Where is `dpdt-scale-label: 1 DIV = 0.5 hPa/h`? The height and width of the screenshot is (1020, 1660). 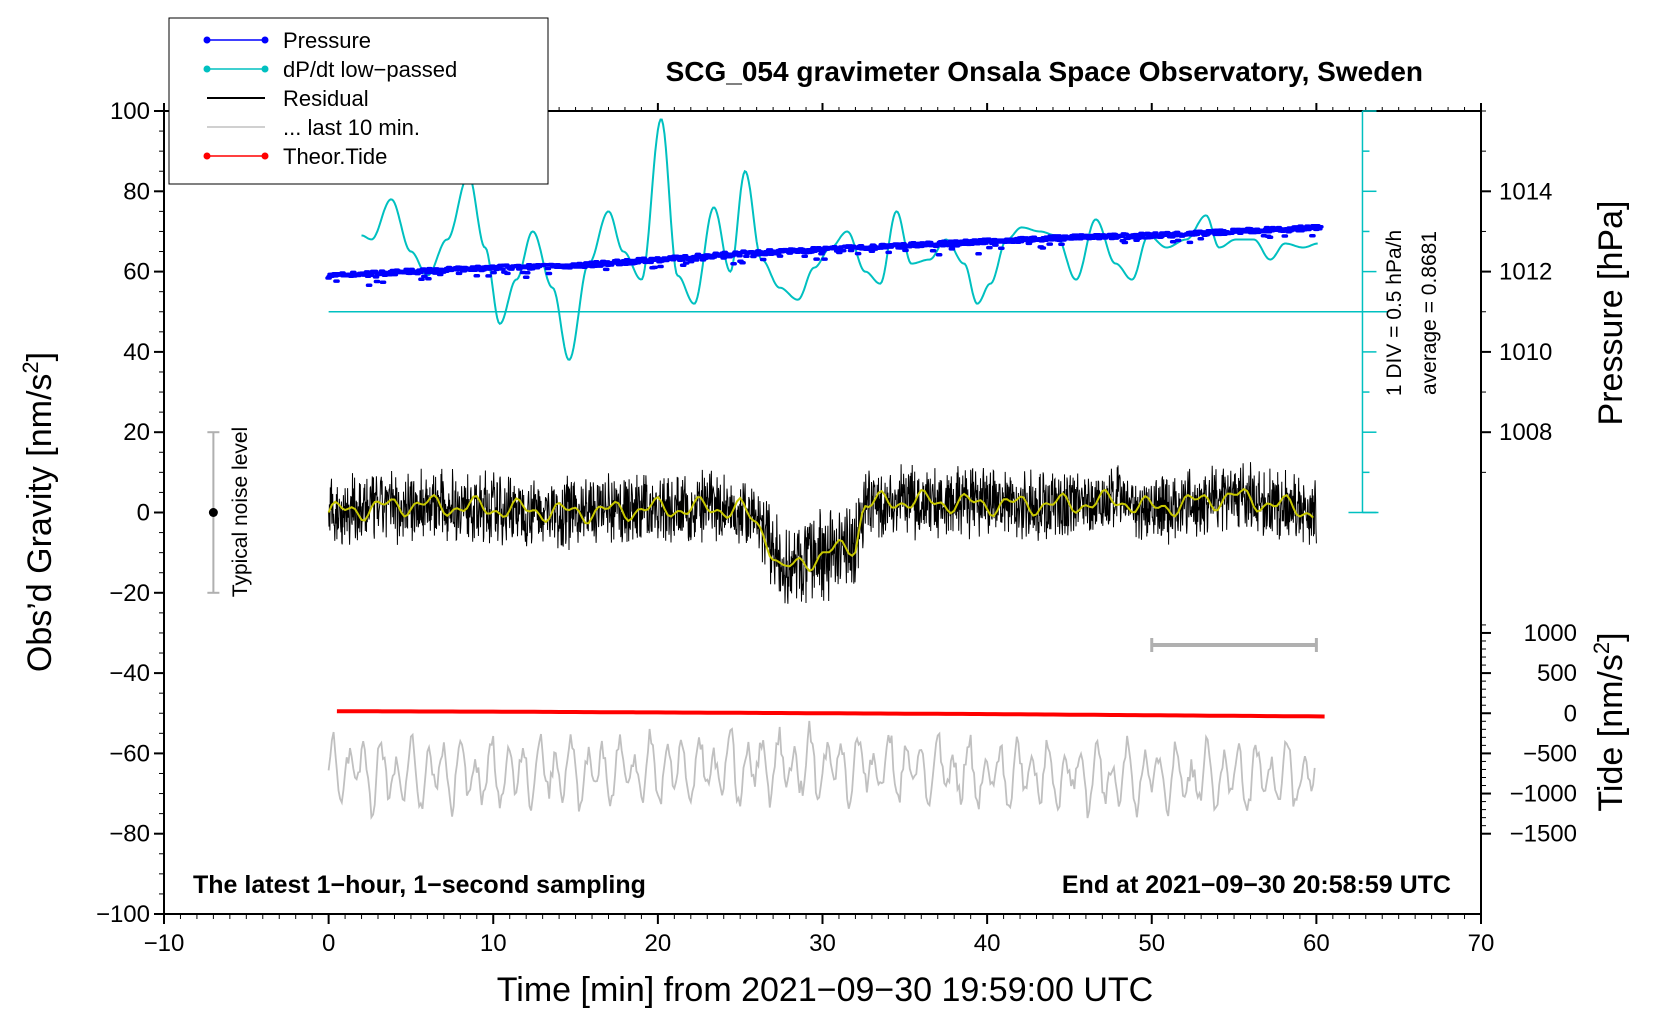
dpdt-scale-label: 1 DIV = 0.5 hPa/h is located at coordinates (1394, 313).